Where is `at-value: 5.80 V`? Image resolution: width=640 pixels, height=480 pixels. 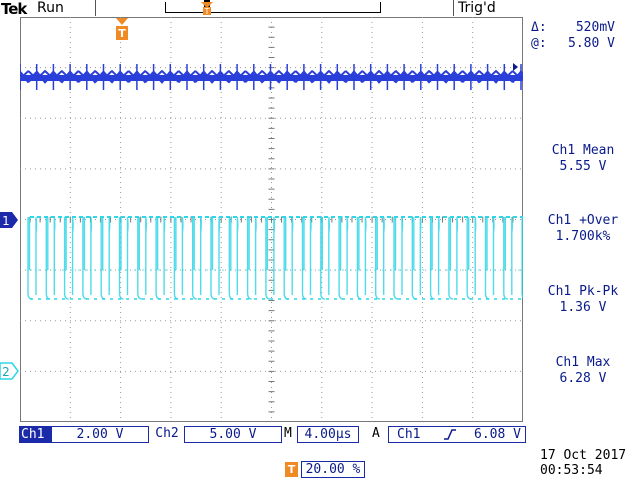 at-value: 5.80 V is located at coordinates (591, 43).